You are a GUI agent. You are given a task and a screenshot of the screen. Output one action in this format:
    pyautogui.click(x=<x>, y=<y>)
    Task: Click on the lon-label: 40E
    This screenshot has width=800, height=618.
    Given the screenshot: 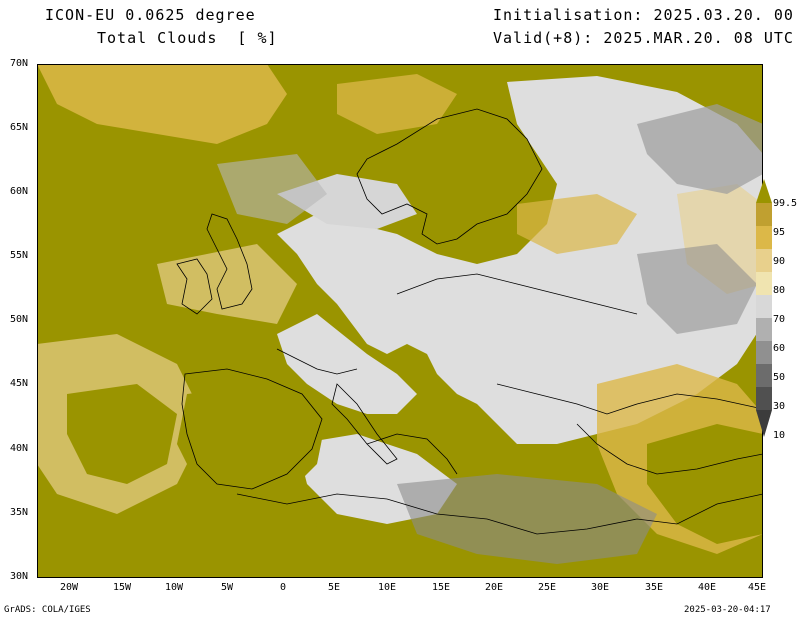 What is the action you would take?
    pyautogui.click(x=707, y=587)
    